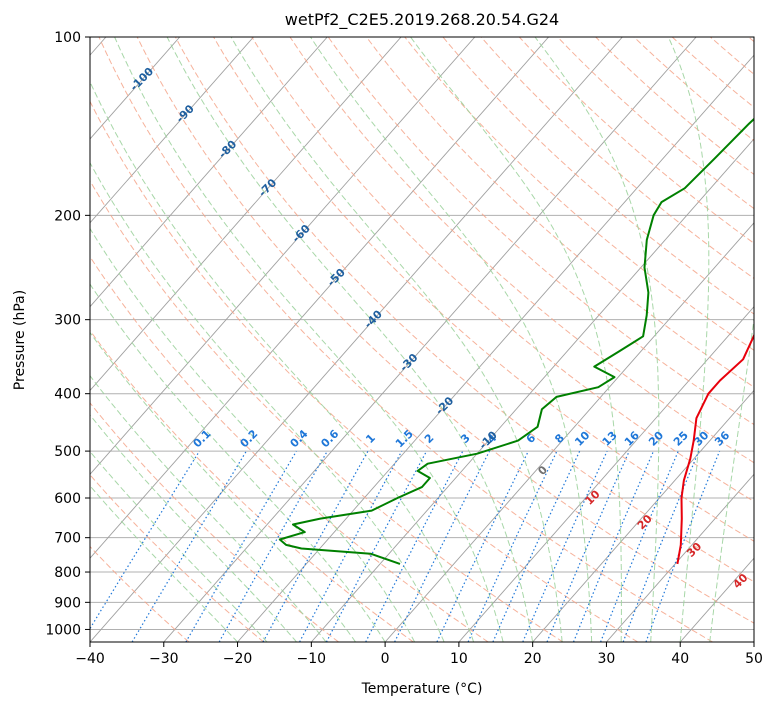 The height and width of the screenshot is (708, 775). I want to click on y-tick-label: 600, so click(67, 499).